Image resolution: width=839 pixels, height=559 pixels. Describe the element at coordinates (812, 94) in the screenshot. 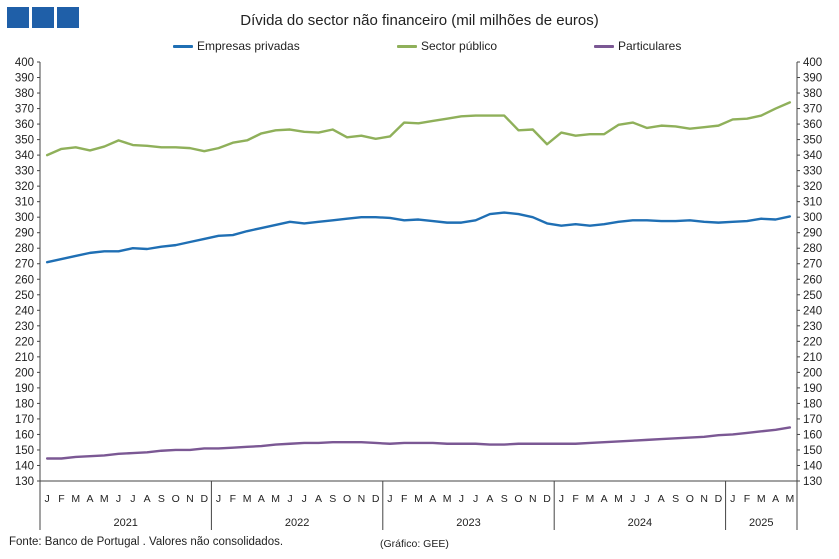

I see `y-tick-label-right: 380` at that location.